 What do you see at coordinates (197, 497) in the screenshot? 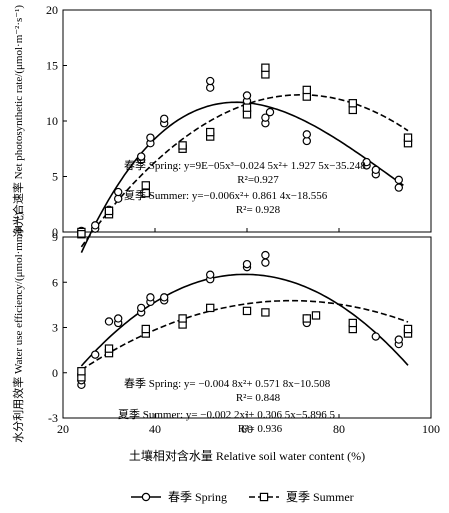
I see `legend-label-spring: 春季 Spring` at bounding box center [197, 497].